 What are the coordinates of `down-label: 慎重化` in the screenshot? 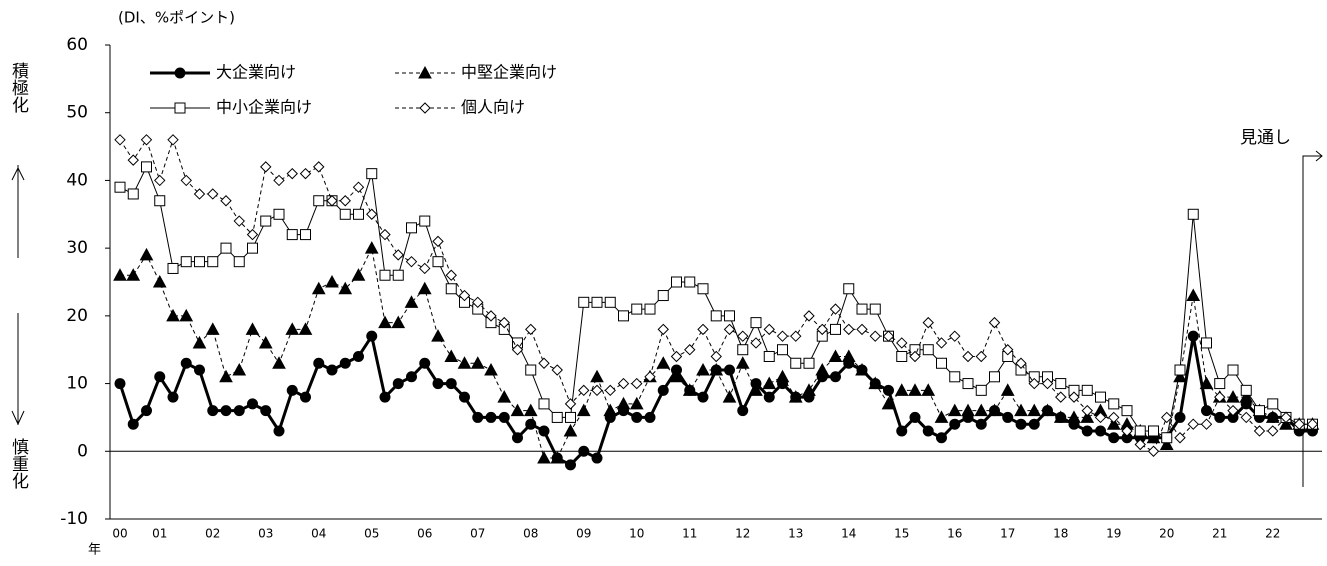 It's located at (18, 463).